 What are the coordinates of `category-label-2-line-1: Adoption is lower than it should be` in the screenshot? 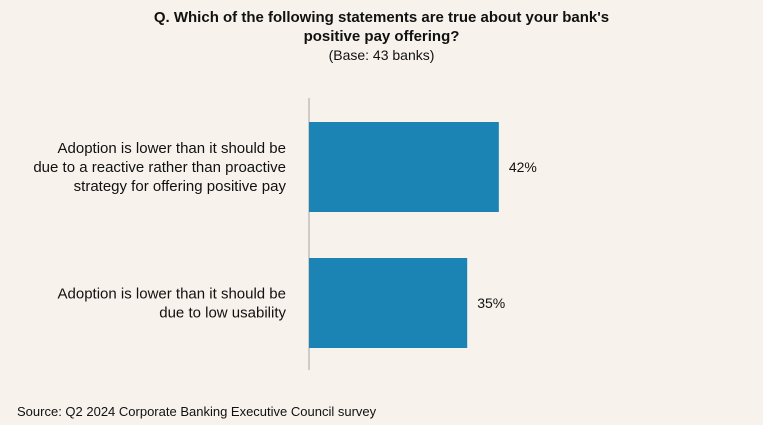 It's located at (172, 294).